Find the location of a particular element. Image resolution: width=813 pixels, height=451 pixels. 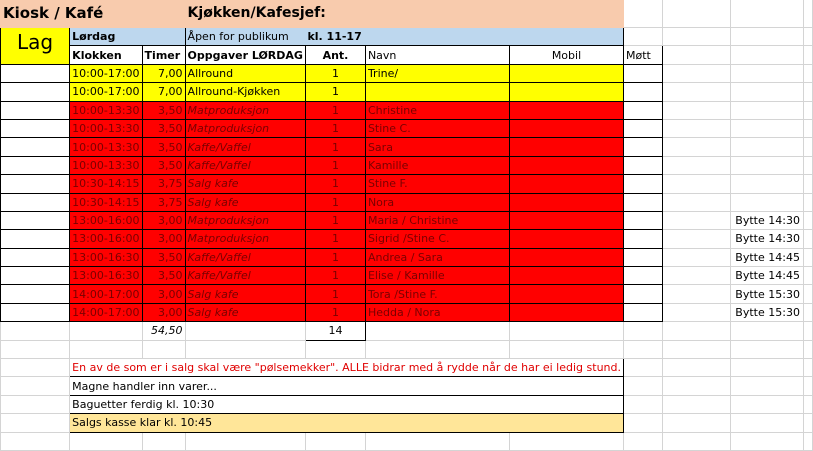

shift-task: Allround-Kjøkken is located at coordinates (245, 92).